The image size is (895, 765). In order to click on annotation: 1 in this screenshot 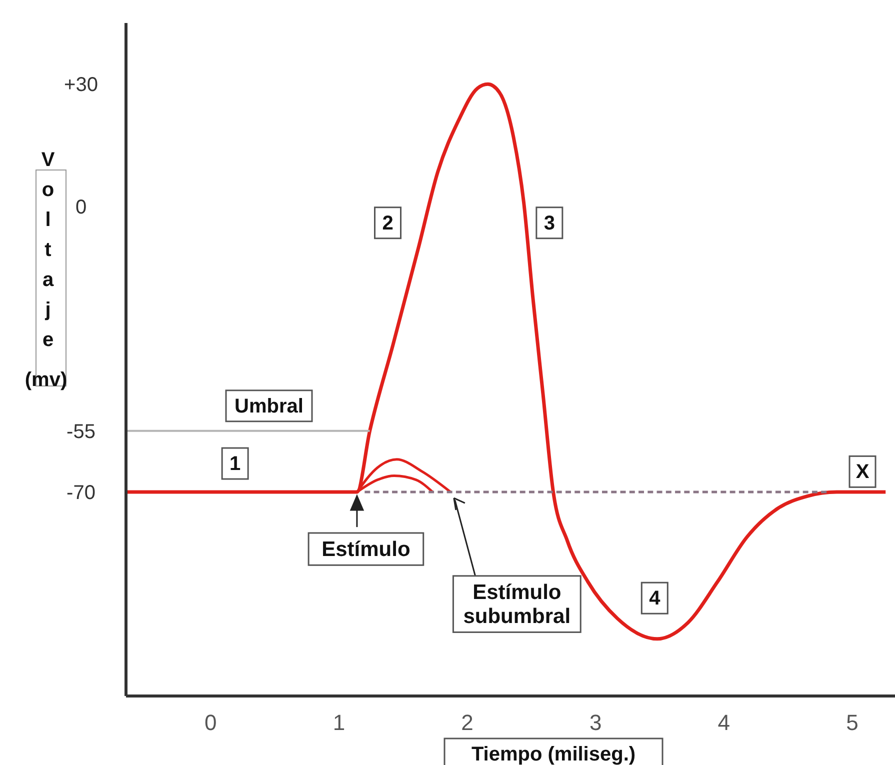, I will do `click(235, 464)`.